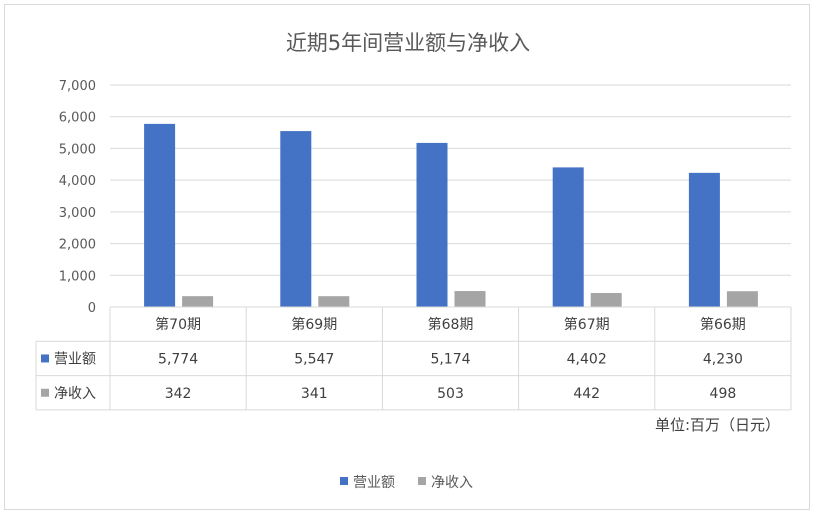 The width and height of the screenshot is (816, 516). Describe the element at coordinates (178, 394) in the screenshot. I see `table-cell-value: 342` at that location.